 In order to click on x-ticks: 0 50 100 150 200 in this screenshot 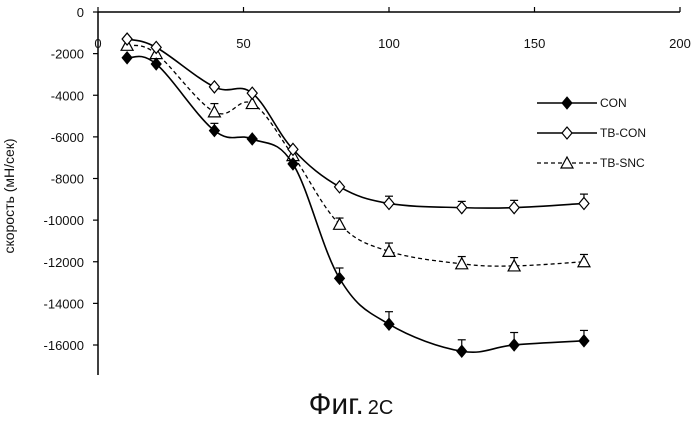, I will do `click(392, 29)`.